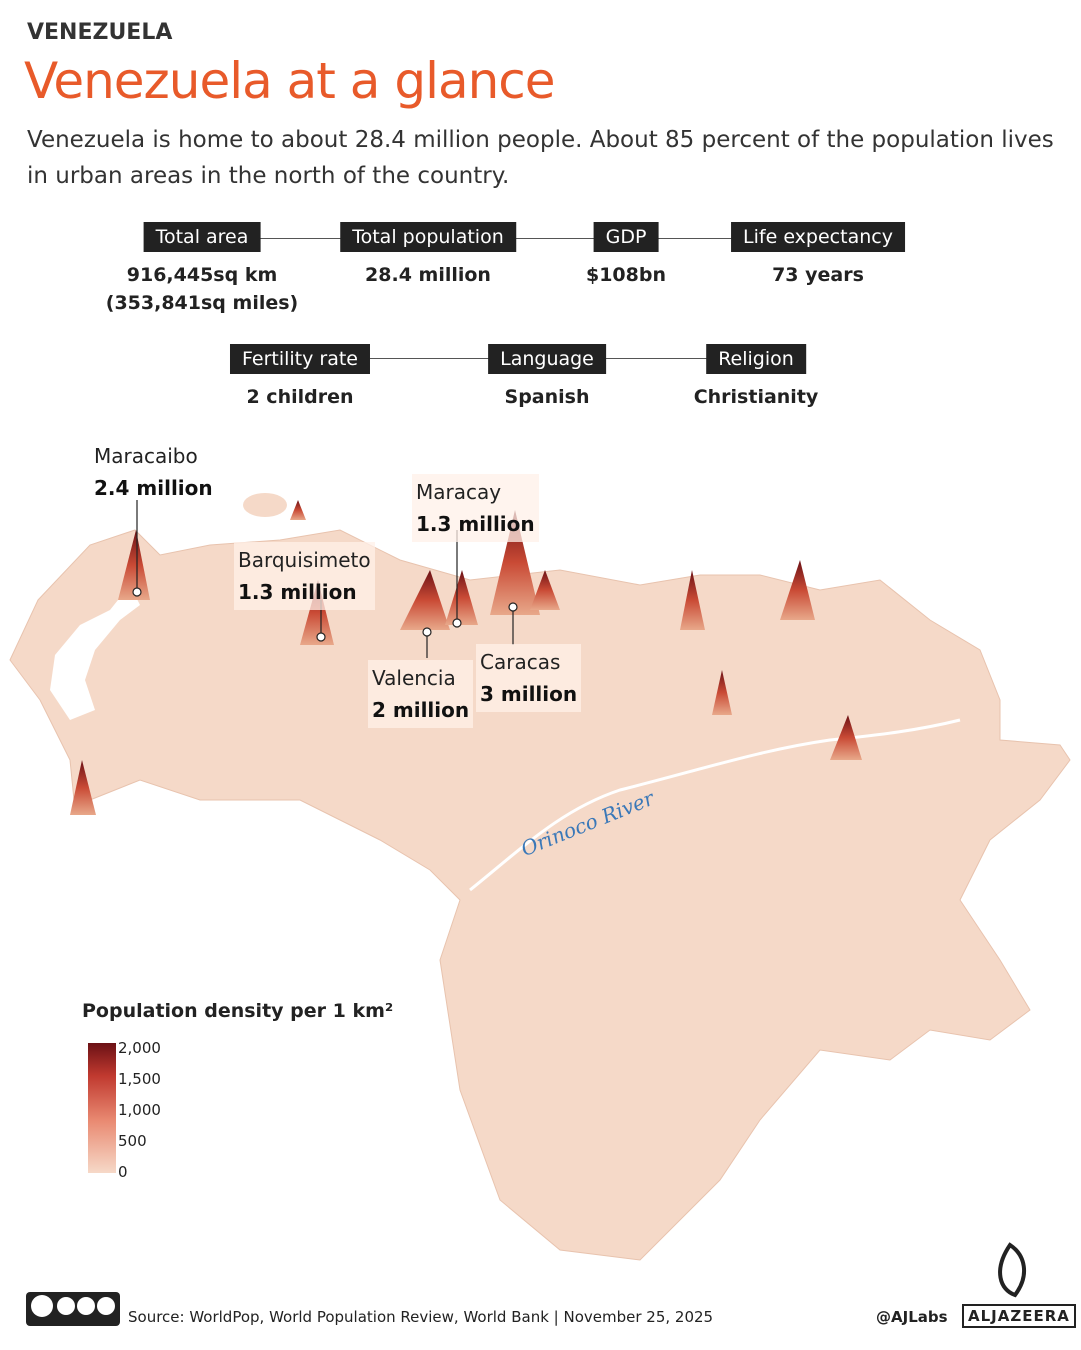 The height and width of the screenshot is (1350, 1081). What do you see at coordinates (1019, 1316) in the screenshot?
I see `logo: ALJAZEERA` at bounding box center [1019, 1316].